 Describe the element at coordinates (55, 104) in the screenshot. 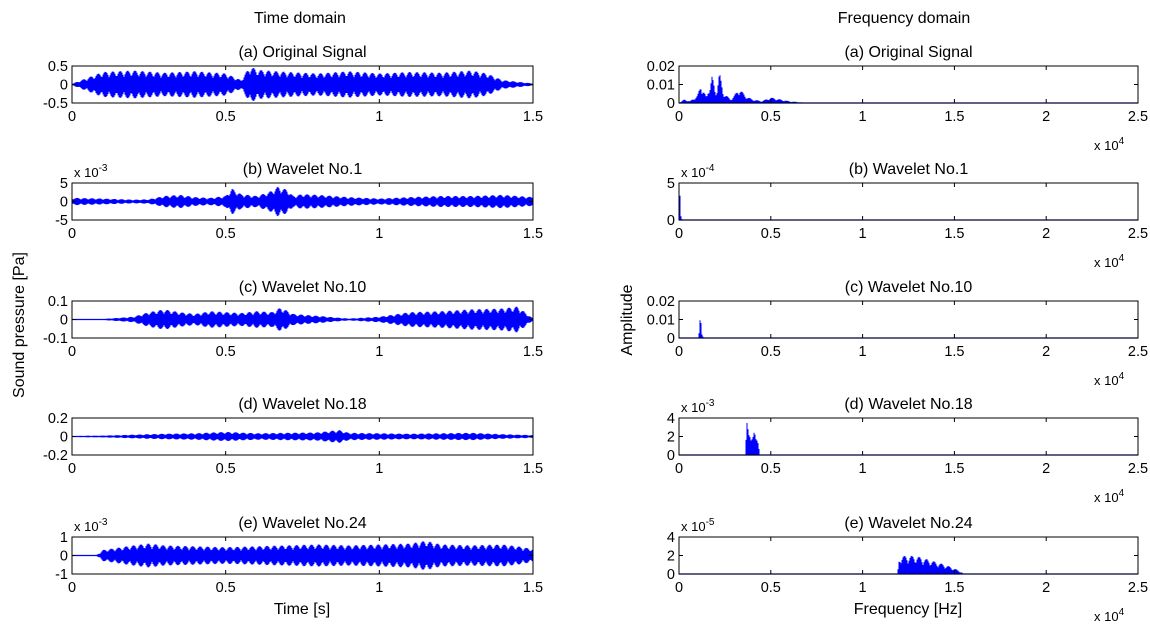

I see `y-tick-label: -0.5` at that location.